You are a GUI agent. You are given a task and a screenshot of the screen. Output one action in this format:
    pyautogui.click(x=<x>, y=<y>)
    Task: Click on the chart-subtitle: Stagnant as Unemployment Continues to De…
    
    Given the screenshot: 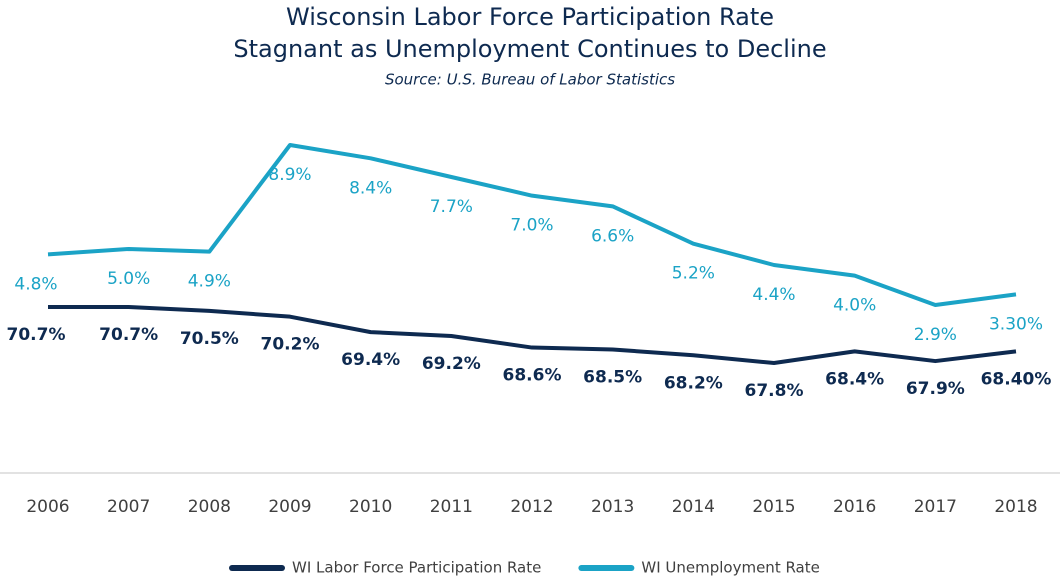 What is the action you would take?
    pyautogui.click(x=529, y=49)
    